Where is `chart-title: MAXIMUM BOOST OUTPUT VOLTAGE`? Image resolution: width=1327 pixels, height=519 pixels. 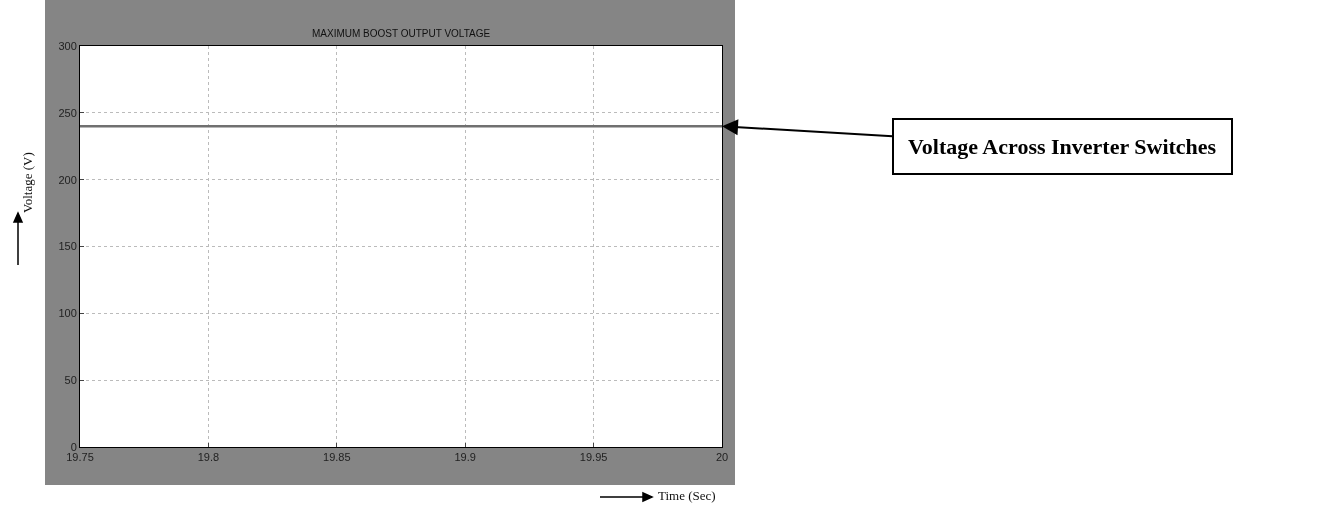
chart-title: MAXIMUM BOOST OUTPUT VOLTAGE is located at coordinates (401, 33).